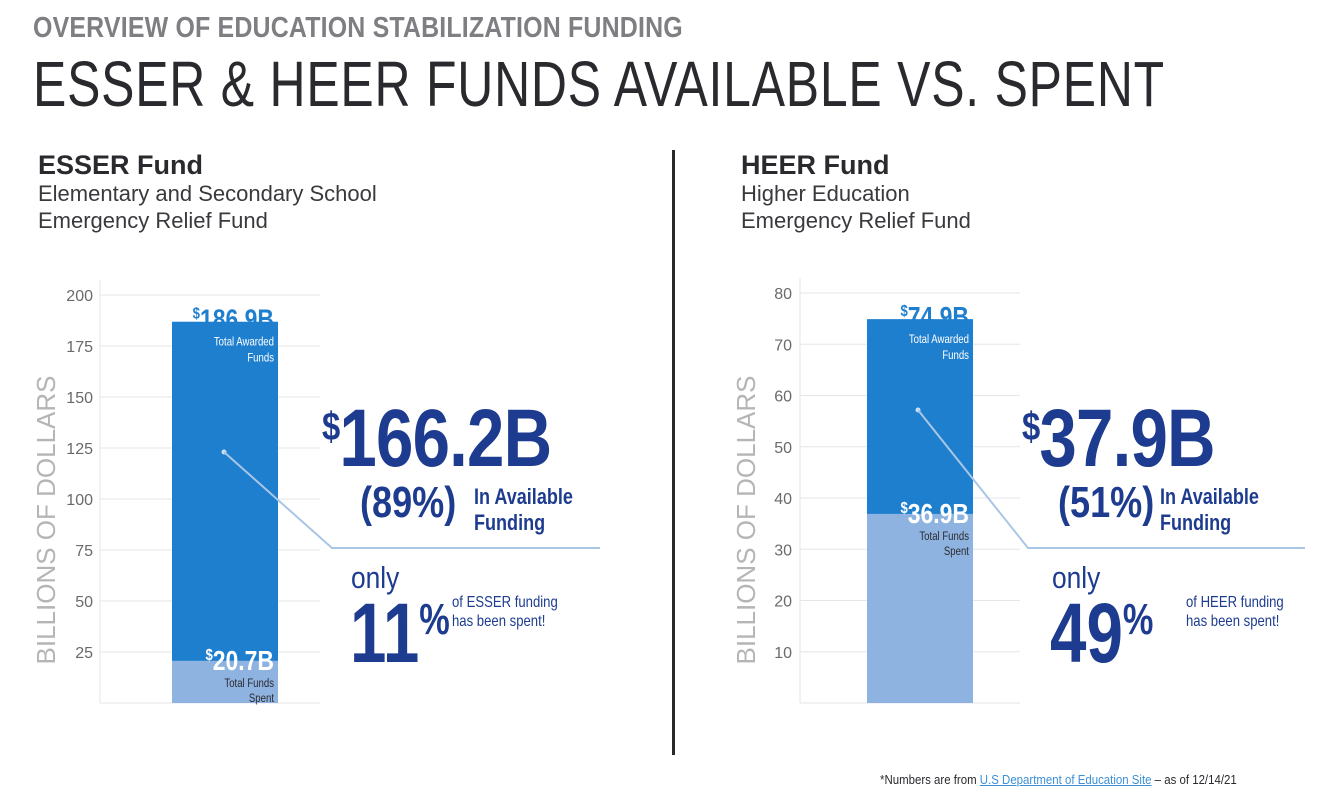 The image size is (1343, 800). Describe the element at coordinates (955, 355) in the screenshot. I see `heer-awarded-name-line2: Funds` at that location.